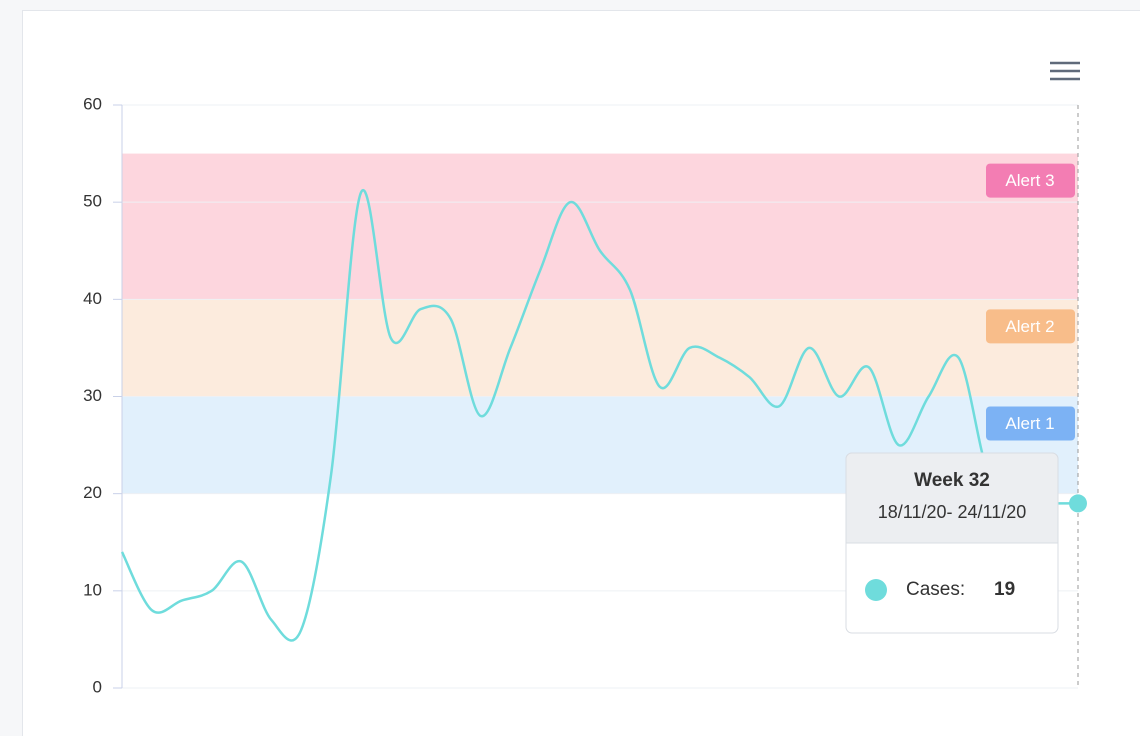 The image size is (1140, 736). What do you see at coordinates (952, 480) in the screenshot?
I see `tooltip-title: Week 32` at bounding box center [952, 480].